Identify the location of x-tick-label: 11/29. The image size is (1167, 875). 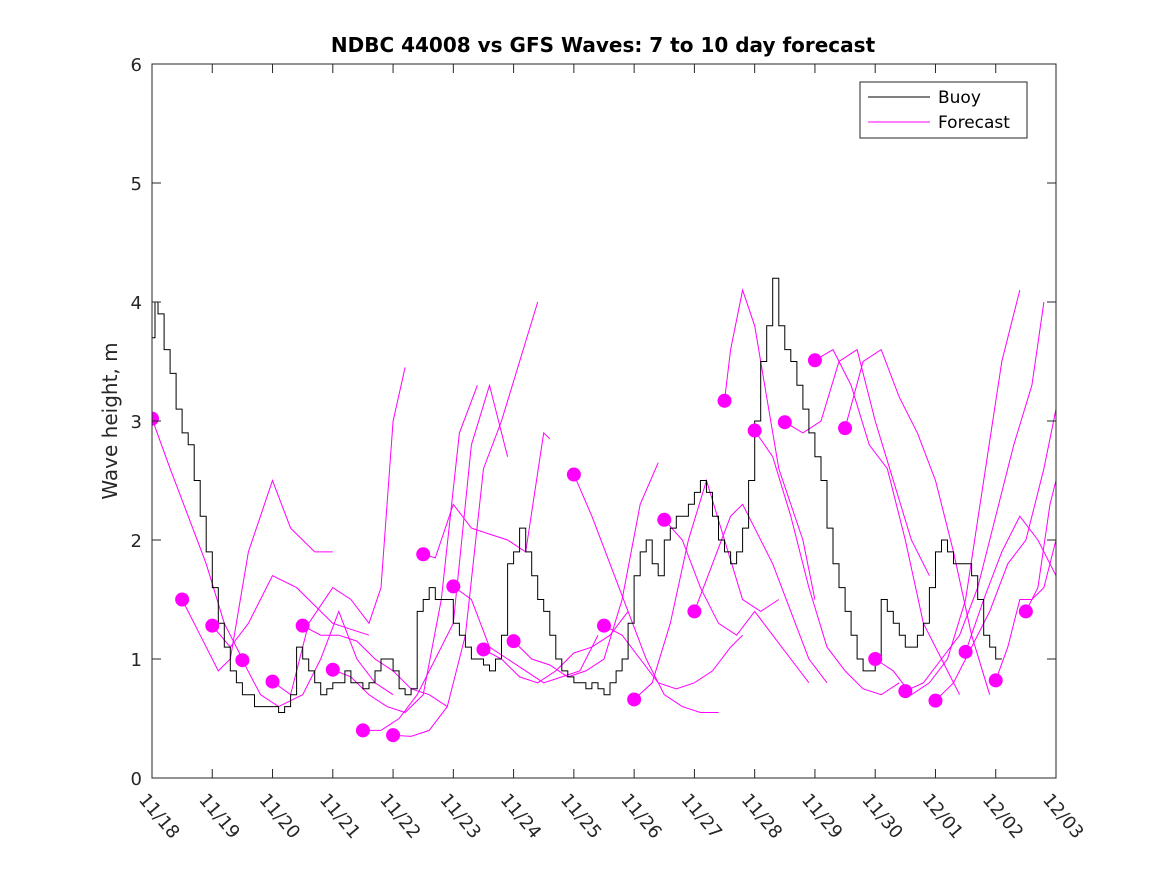
(821, 816).